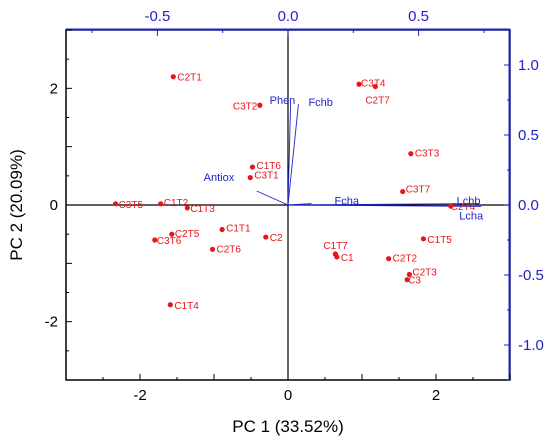 The image size is (550, 441). What do you see at coordinates (288, 16) in the screenshot?
I see `top-tick-label: 0.0` at bounding box center [288, 16].